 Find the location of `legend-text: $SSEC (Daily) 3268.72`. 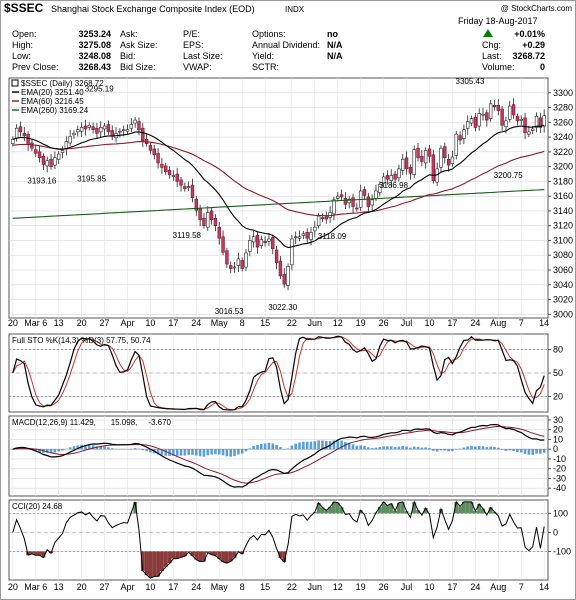

legend-text: $SSEC (Daily) 3268.72 is located at coordinates (62, 83).